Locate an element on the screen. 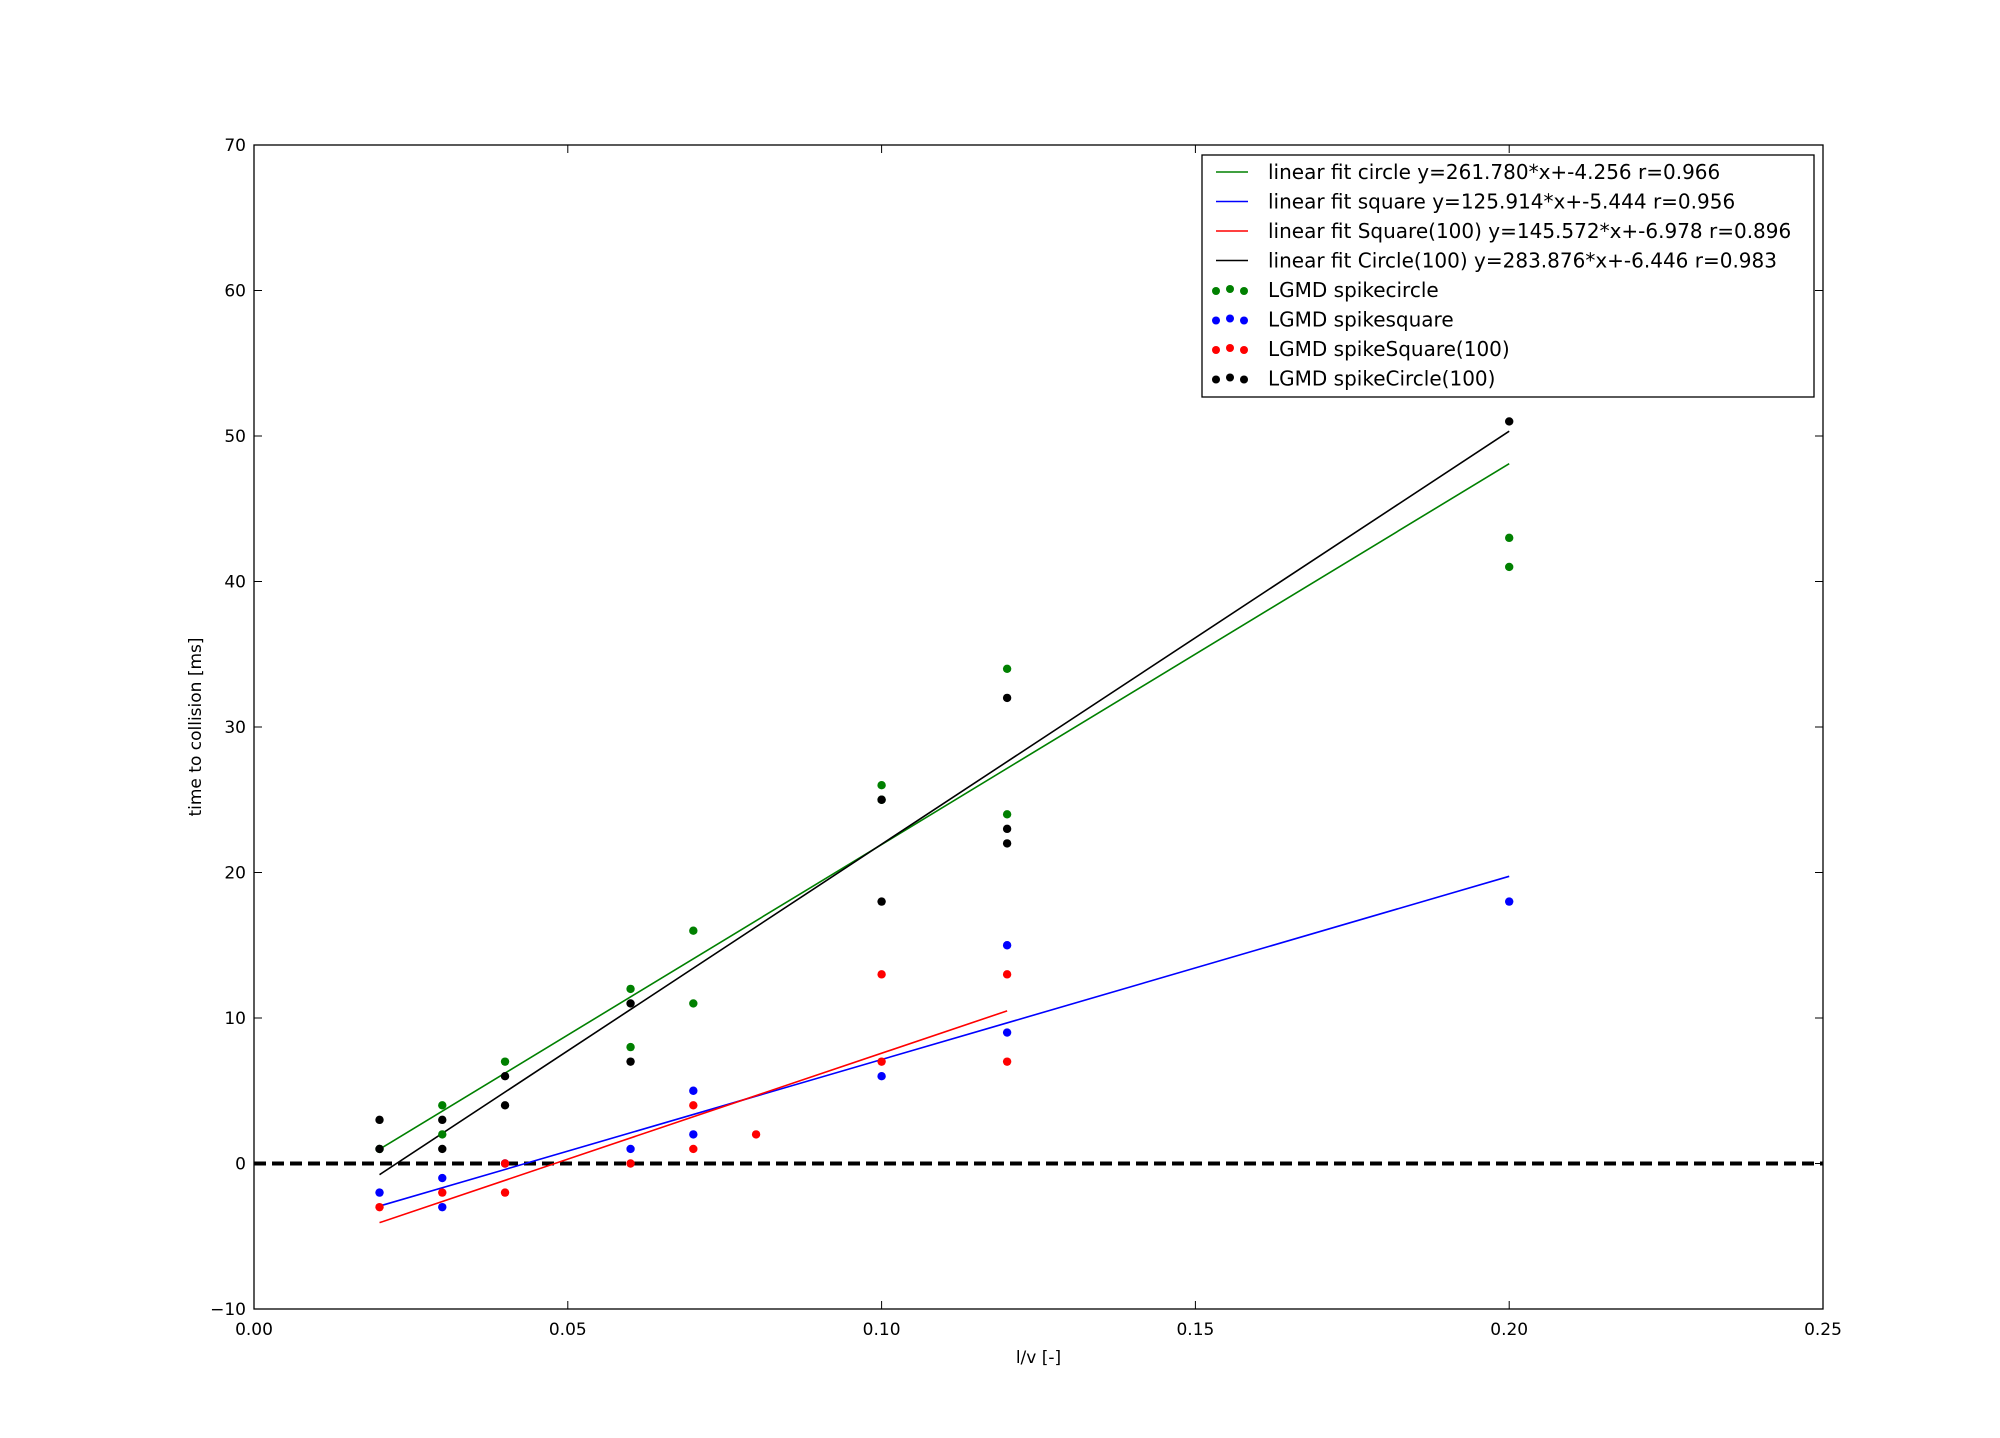 Image resolution: width=2000 pixels, height=1438 pixels. y-axis-label: time to collision [ms] is located at coordinates (196, 726).